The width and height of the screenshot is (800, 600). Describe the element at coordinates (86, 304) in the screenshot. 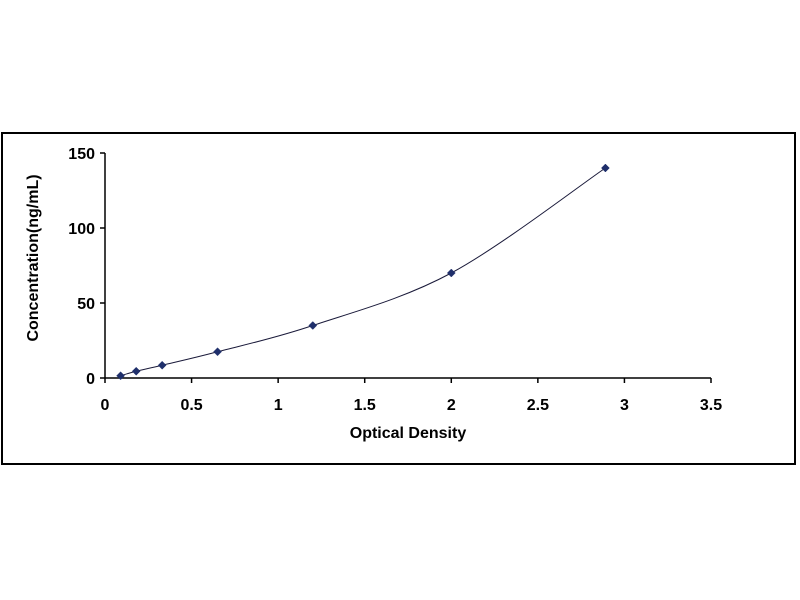

I see `y-tick-label: 50` at that location.